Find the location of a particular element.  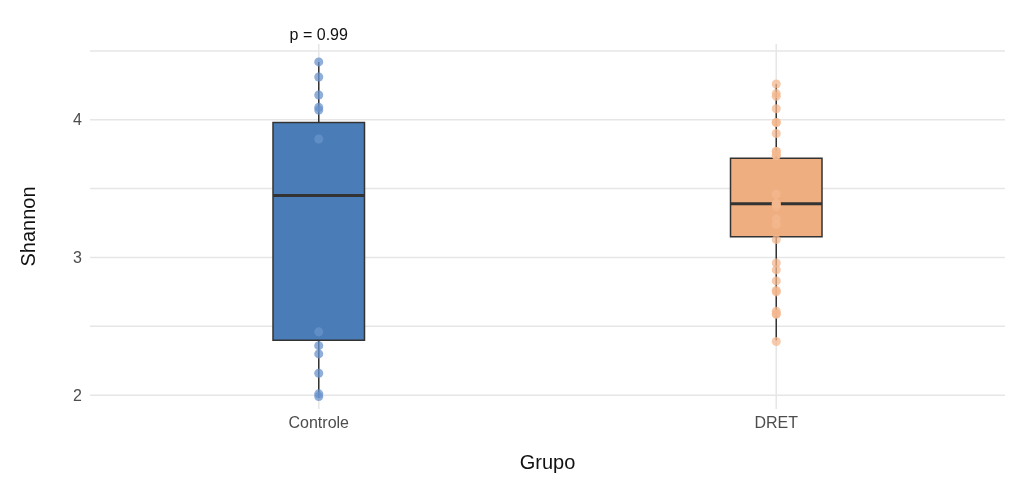

x-tick-label: Controle is located at coordinates (319, 423).